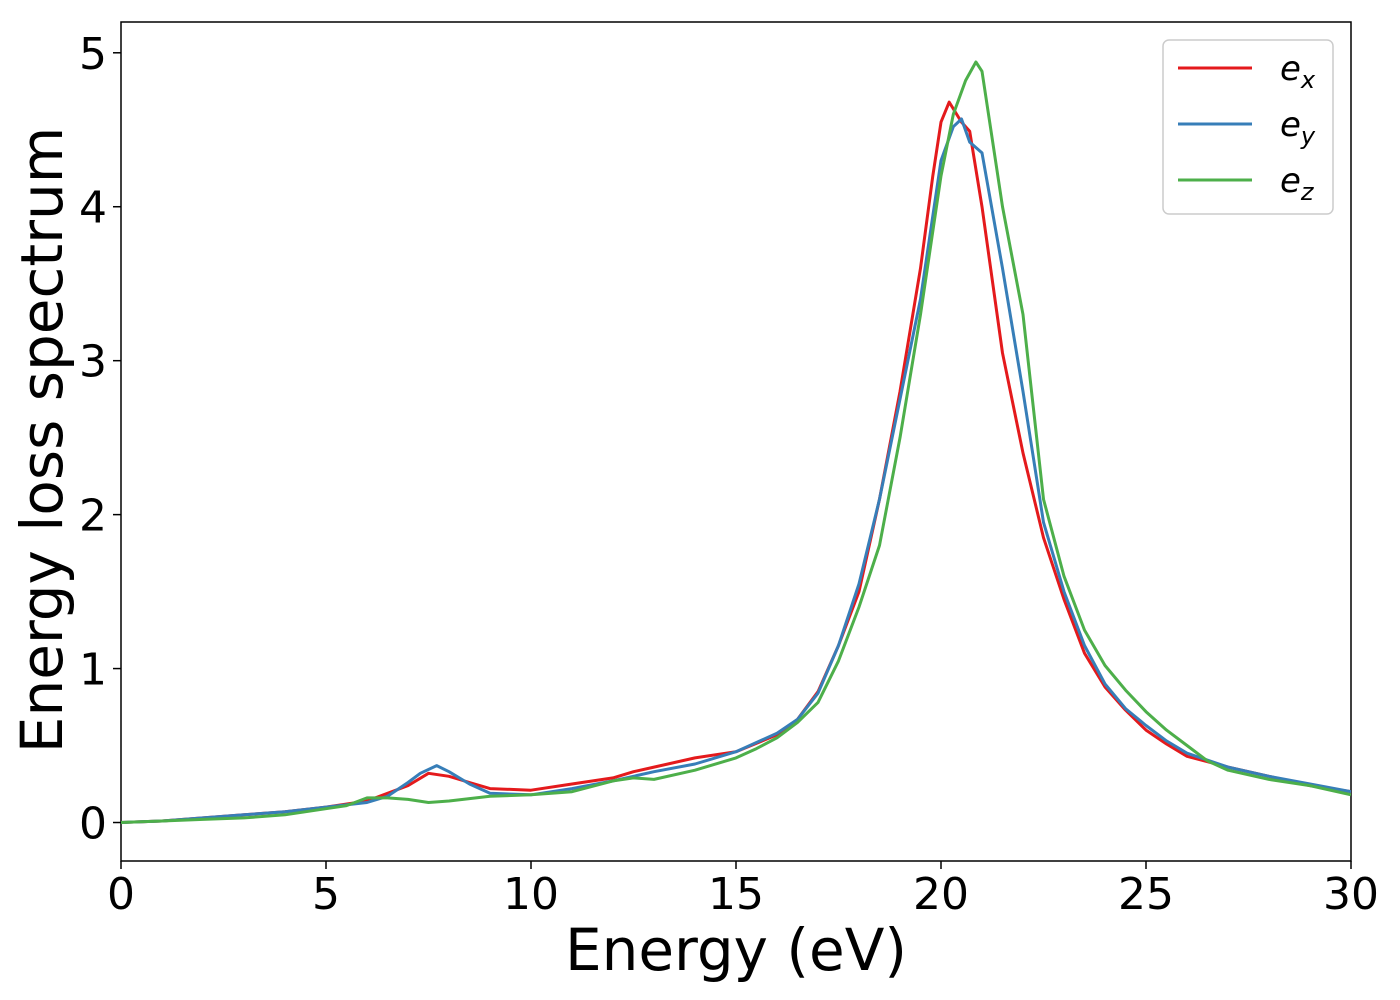  Describe the element at coordinates (1146, 894) in the screenshot. I see `x-tick-label: 25` at that location.